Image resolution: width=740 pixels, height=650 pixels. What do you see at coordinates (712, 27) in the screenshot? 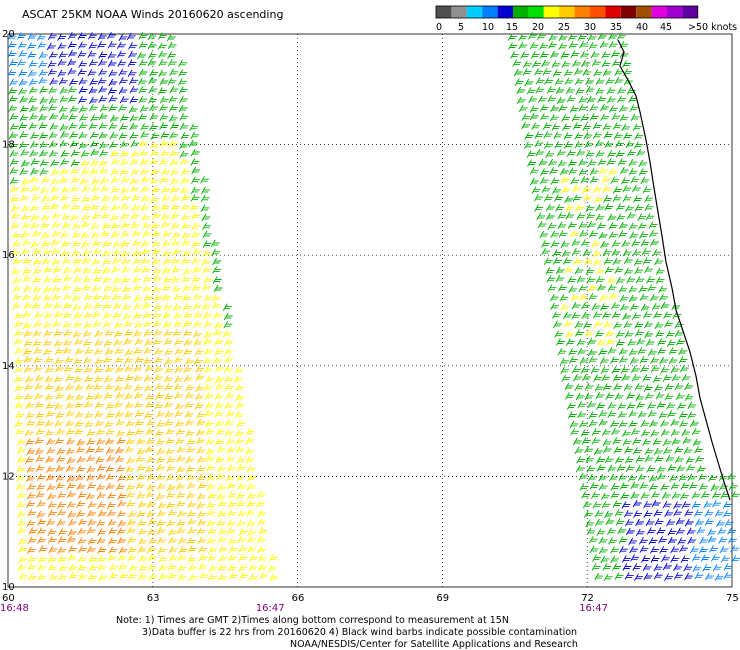
I see `legend-label: >50 knots` at bounding box center [712, 27].